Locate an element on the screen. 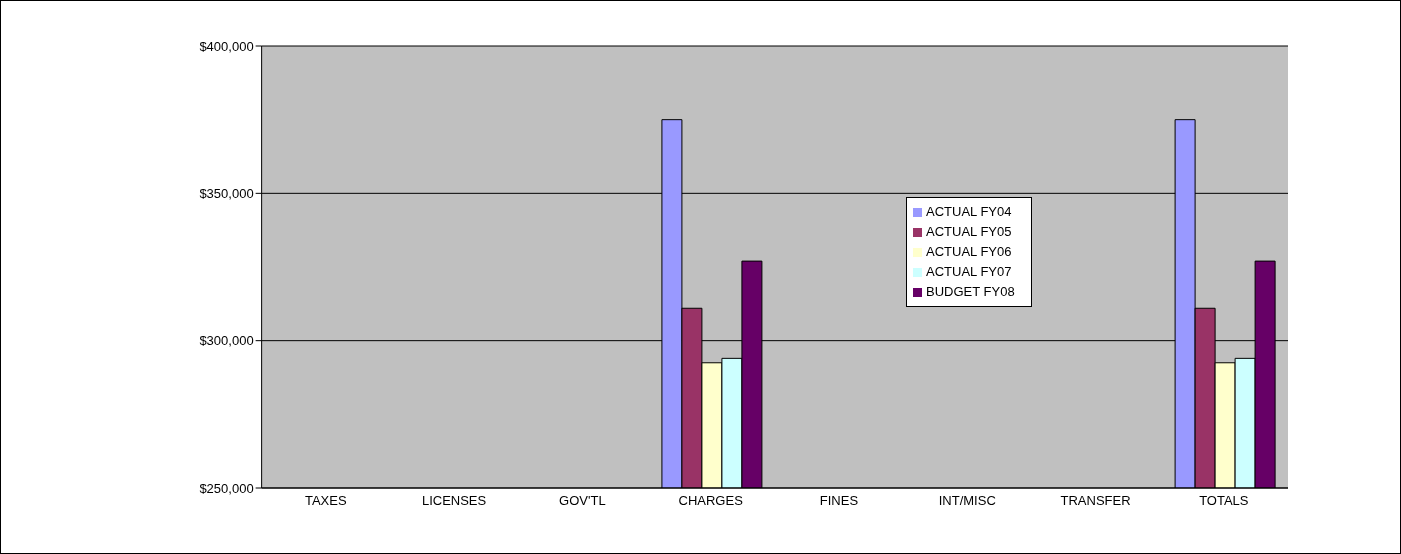 The width and height of the screenshot is (1401, 554). y-tick-label: $250,000 is located at coordinates (226, 488).